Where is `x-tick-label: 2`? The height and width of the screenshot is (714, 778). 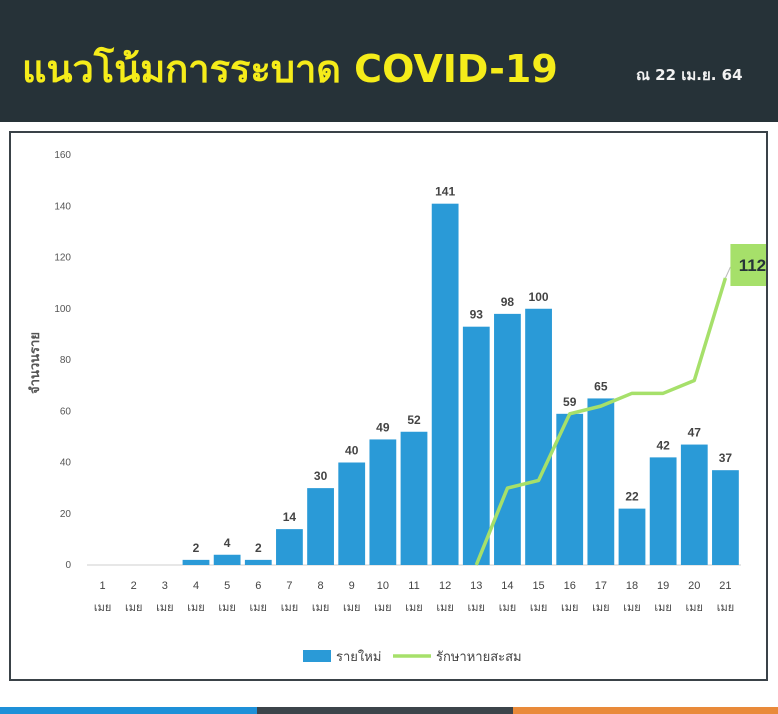 x-tick-label: 2 is located at coordinates (134, 586).